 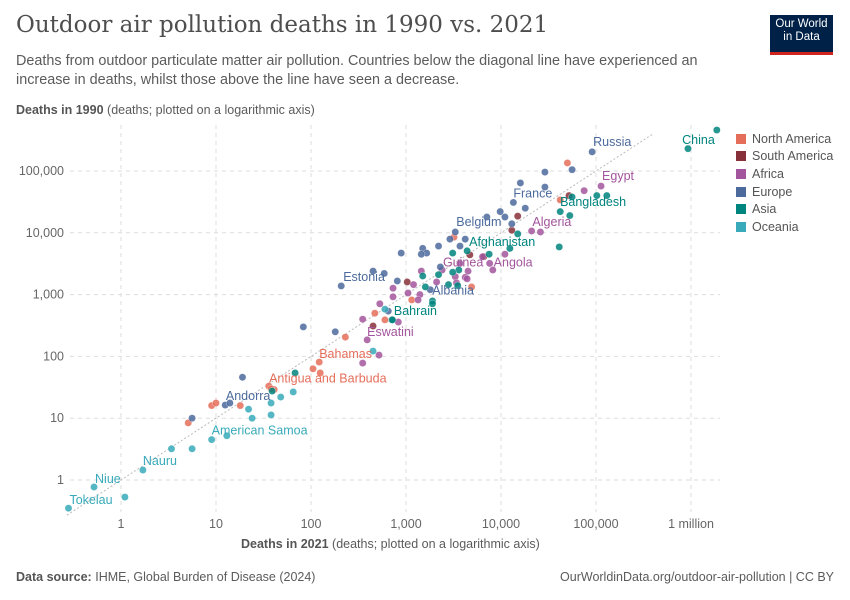 I want to click on country-label: Nauru, so click(x=160, y=461).